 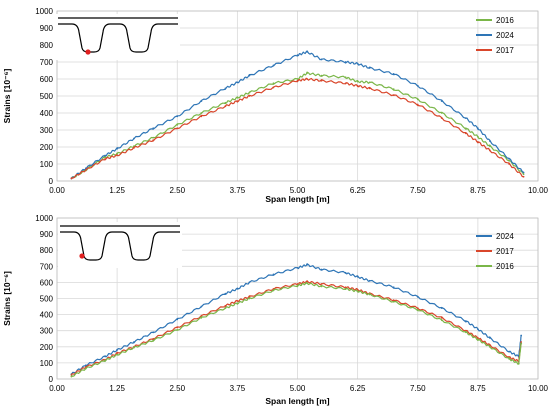 I want to click on y-axis-label: Strains [10⁻⁶], so click(x=7, y=298).